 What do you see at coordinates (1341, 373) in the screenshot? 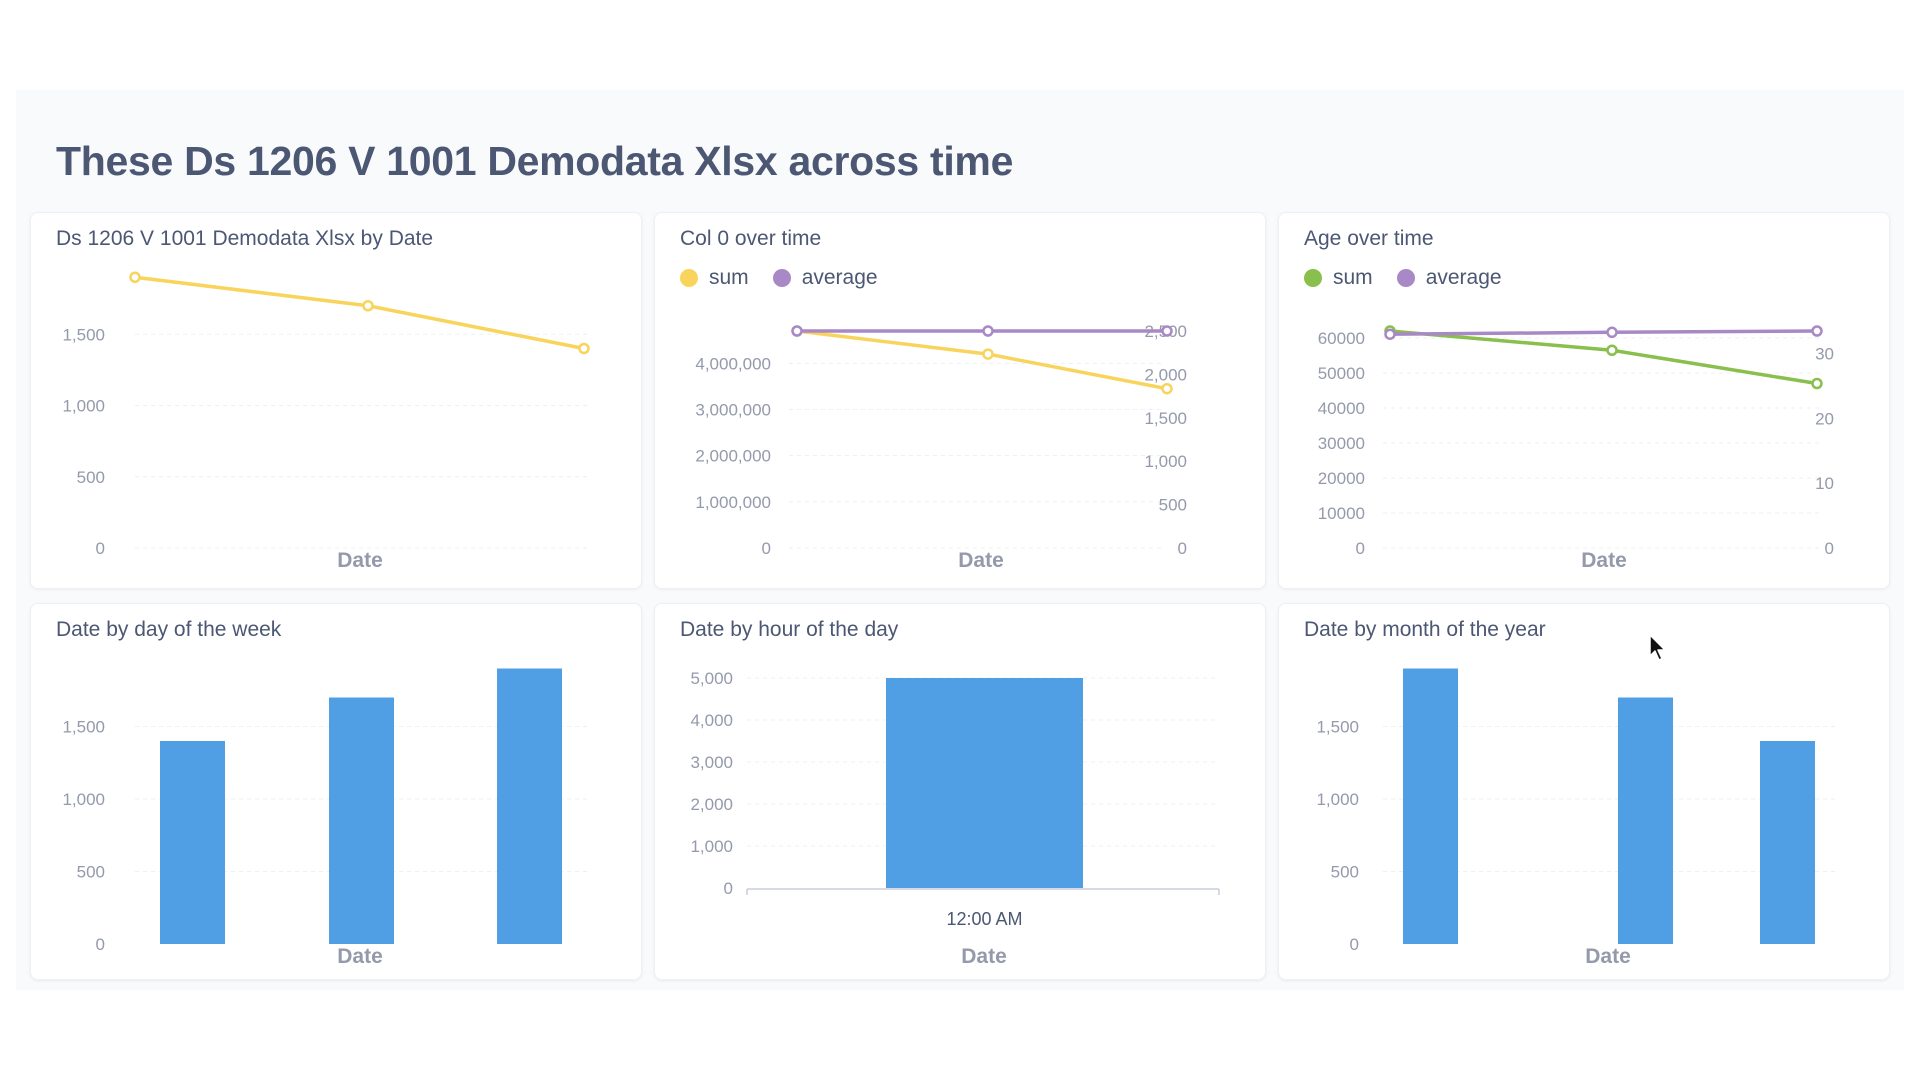
I see `y-tick-label: 50000` at bounding box center [1341, 373].